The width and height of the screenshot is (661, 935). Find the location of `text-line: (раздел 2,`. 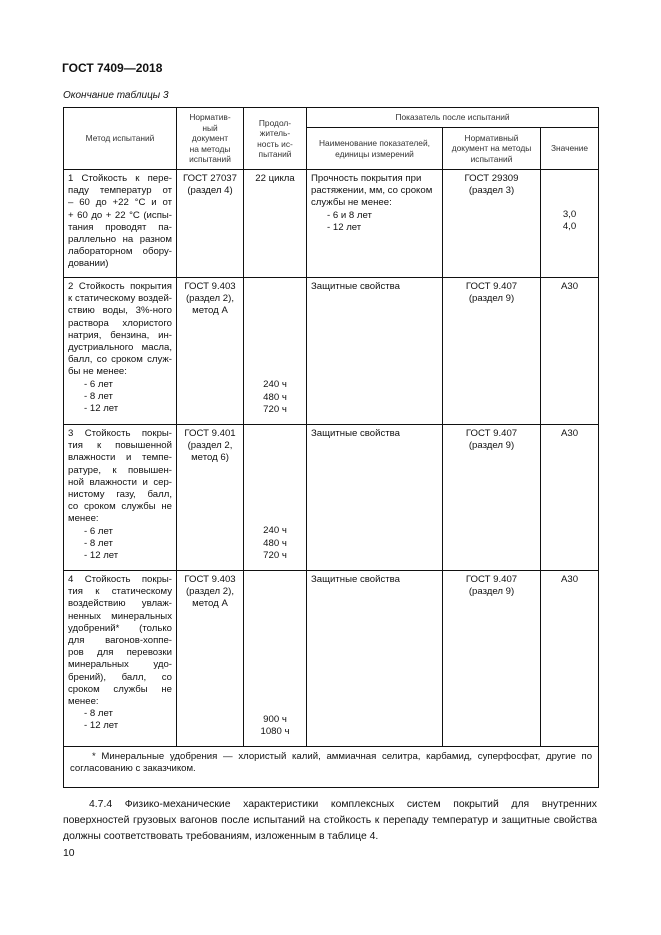

text-line: (раздел 2, is located at coordinates (210, 446).